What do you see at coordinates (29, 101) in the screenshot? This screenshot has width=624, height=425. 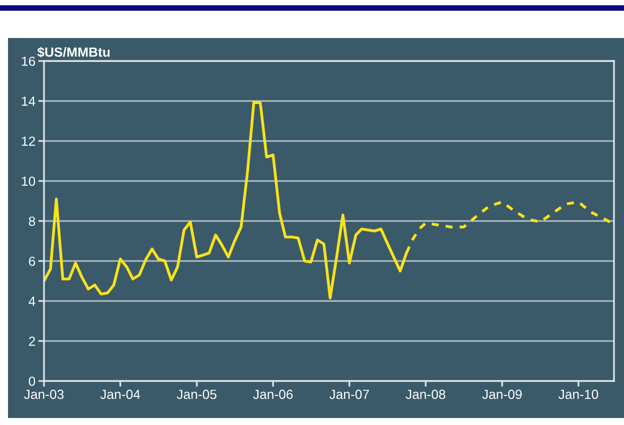 I see `y-tick-label: 14` at bounding box center [29, 101].